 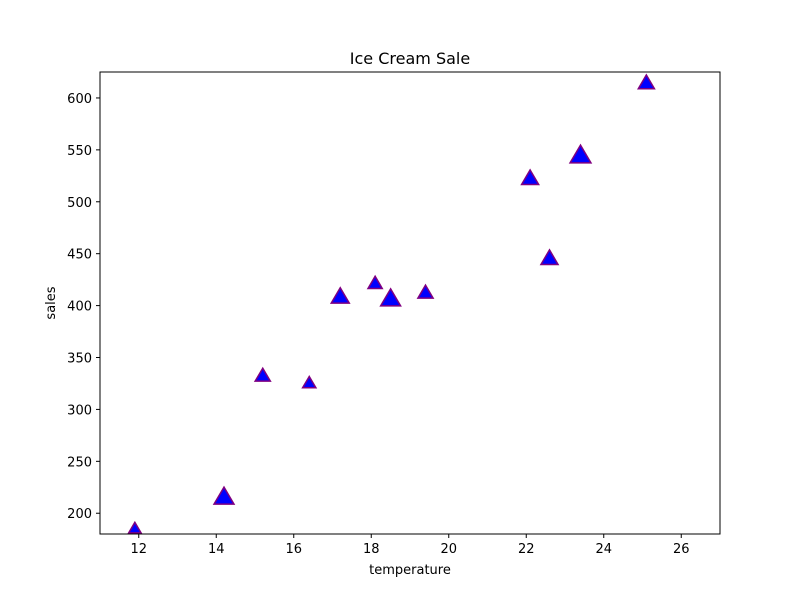 What do you see at coordinates (410, 545) in the screenshot?
I see `x-axis-ticks: 12 14 16 18 20 22 24 26` at bounding box center [410, 545].